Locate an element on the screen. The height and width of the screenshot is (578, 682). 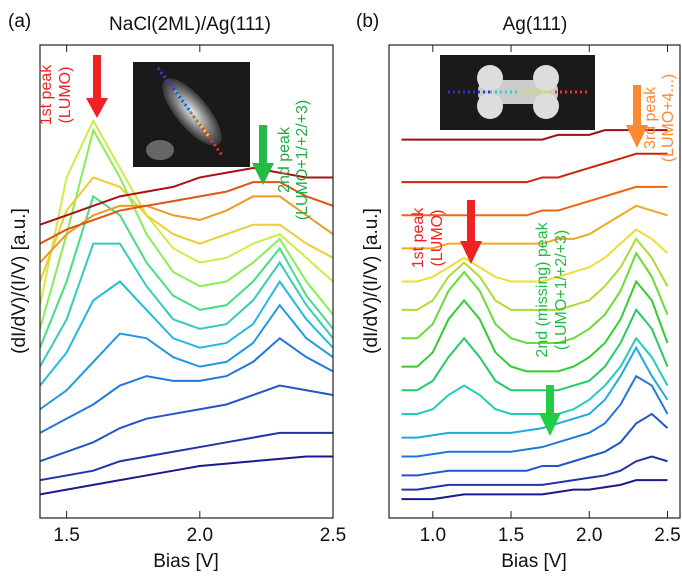
panel-label: (a) is located at coordinates (19, 21).